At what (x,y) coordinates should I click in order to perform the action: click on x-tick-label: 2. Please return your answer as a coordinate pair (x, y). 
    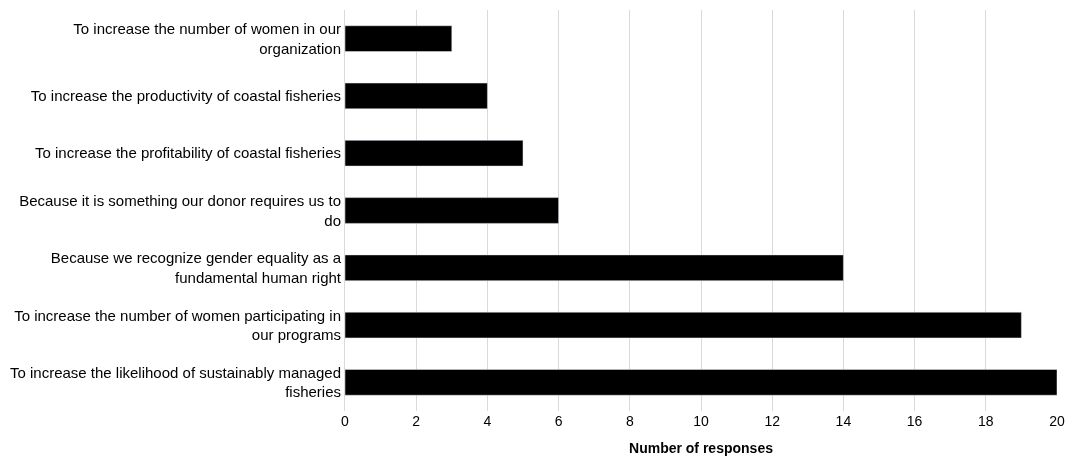
    Looking at the image, I should click on (416, 421).